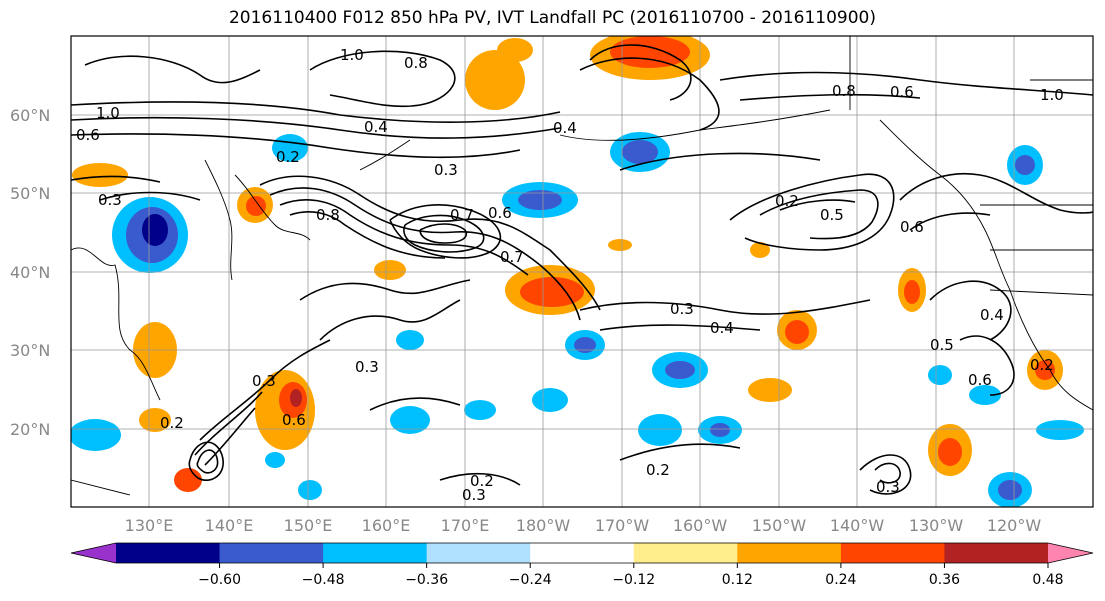 The height and width of the screenshot is (601, 1105). Describe the element at coordinates (93, 553) in the screenshot. I see `colorbar-extend-min` at that location.